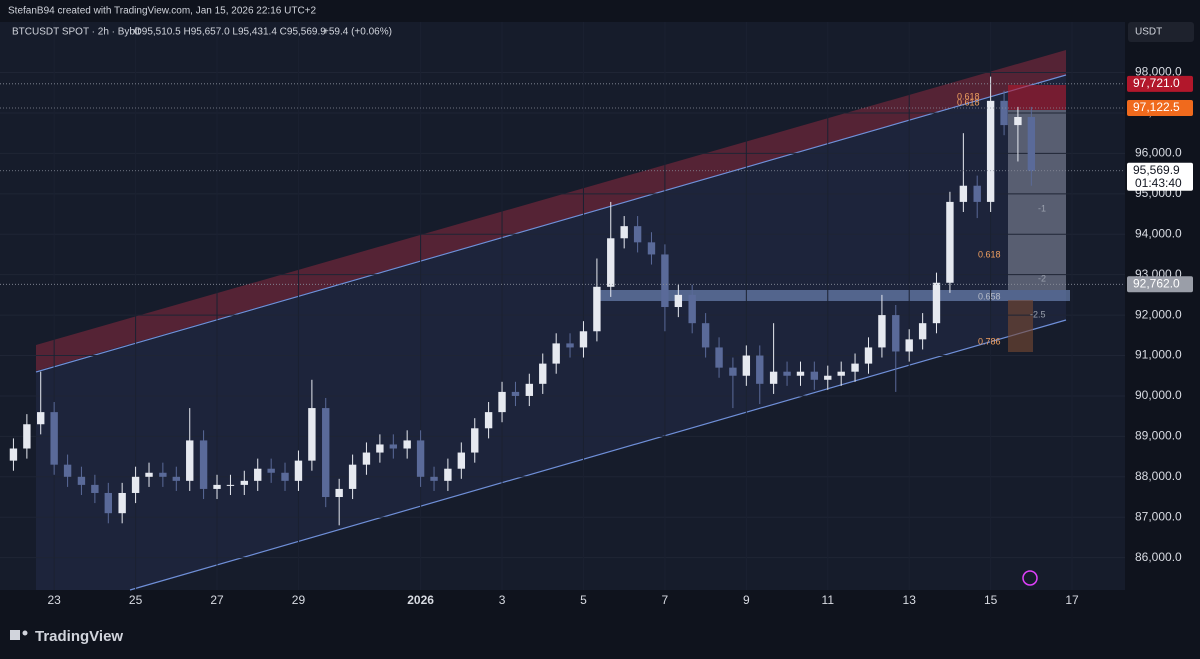  What do you see at coordinates (76, 32) in the screenshot?
I see `symbol: BTCUSDT SPOT · 2h · Bybit` at bounding box center [76, 32].